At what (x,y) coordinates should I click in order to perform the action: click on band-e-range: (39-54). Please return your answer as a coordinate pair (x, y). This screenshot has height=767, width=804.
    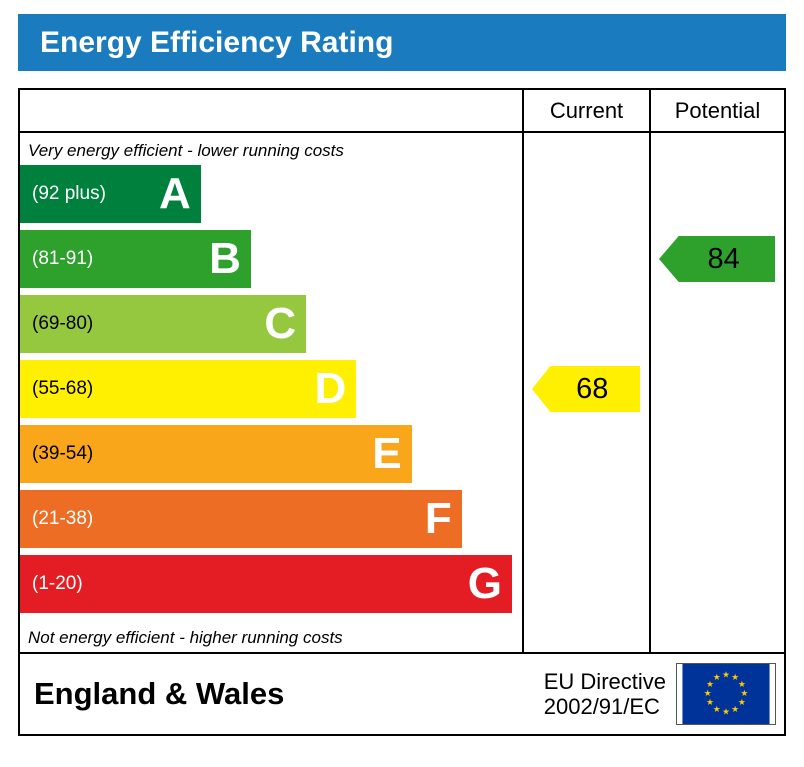
    Looking at the image, I should click on (63, 453).